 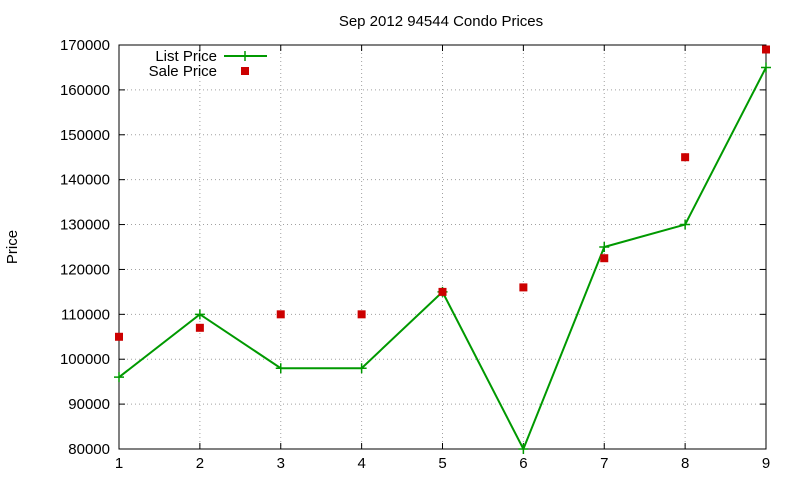 What do you see at coordinates (604, 463) in the screenshot?
I see `x-tick-label: 7` at bounding box center [604, 463].